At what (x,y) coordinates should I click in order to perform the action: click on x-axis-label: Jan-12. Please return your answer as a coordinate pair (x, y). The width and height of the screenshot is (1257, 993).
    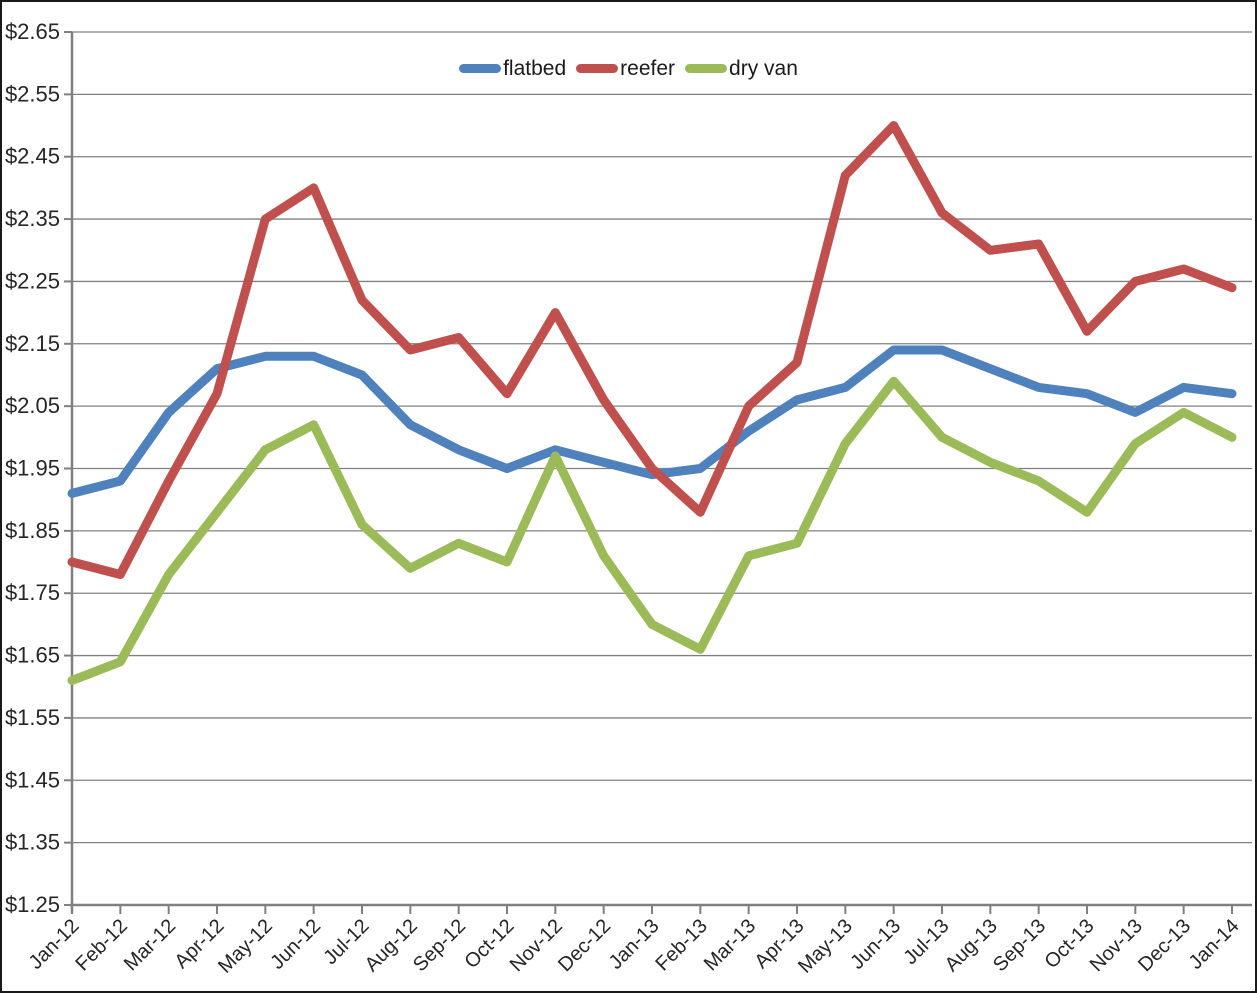
    Looking at the image, I should click on (54, 944).